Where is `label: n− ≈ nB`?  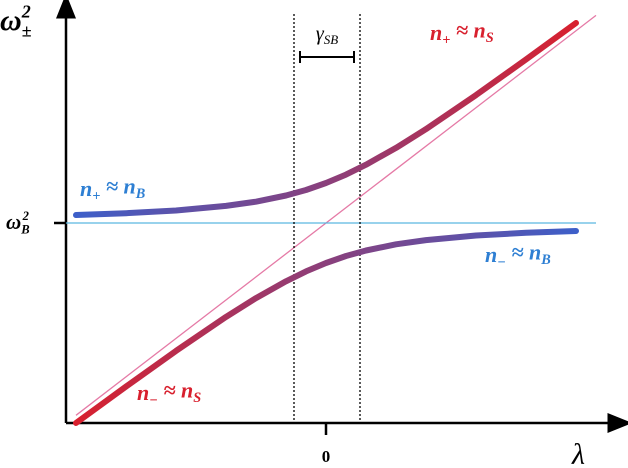 label: n− ≈ nB is located at coordinates (518, 255).